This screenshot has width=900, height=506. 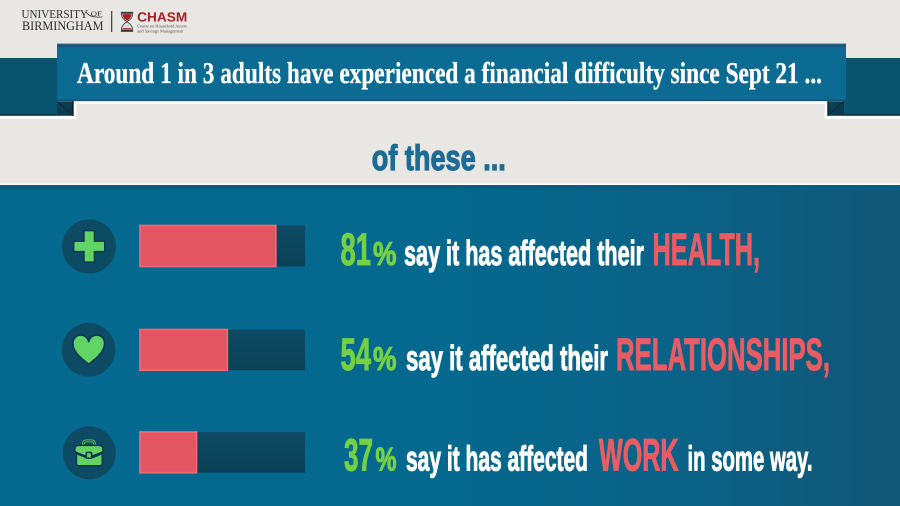 What do you see at coordinates (707, 249) in the screenshot?
I see `svg-text: HEALTH,` at bounding box center [707, 249].